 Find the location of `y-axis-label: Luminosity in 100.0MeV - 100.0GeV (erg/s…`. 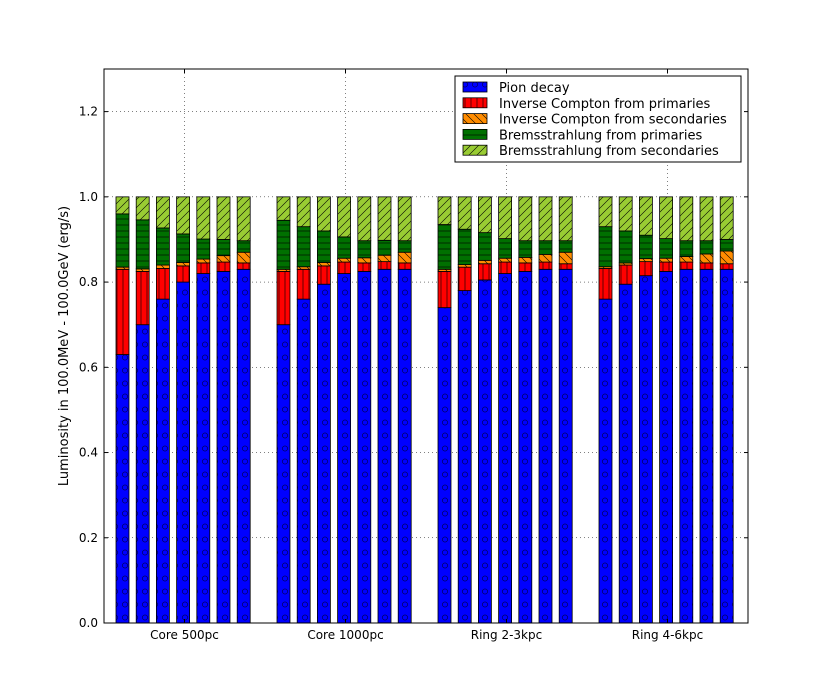

y-axis-label: Luminosity in 100.0MeV - 100.0GeV (erg/s… is located at coordinates (64, 346).